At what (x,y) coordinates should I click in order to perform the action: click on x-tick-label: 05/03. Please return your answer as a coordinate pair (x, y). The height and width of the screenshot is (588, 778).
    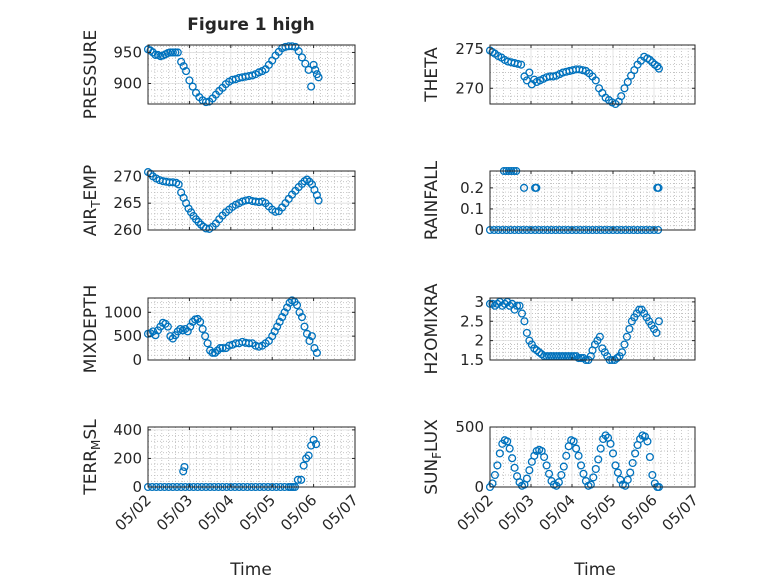
    Looking at the image, I should click on (174, 512).